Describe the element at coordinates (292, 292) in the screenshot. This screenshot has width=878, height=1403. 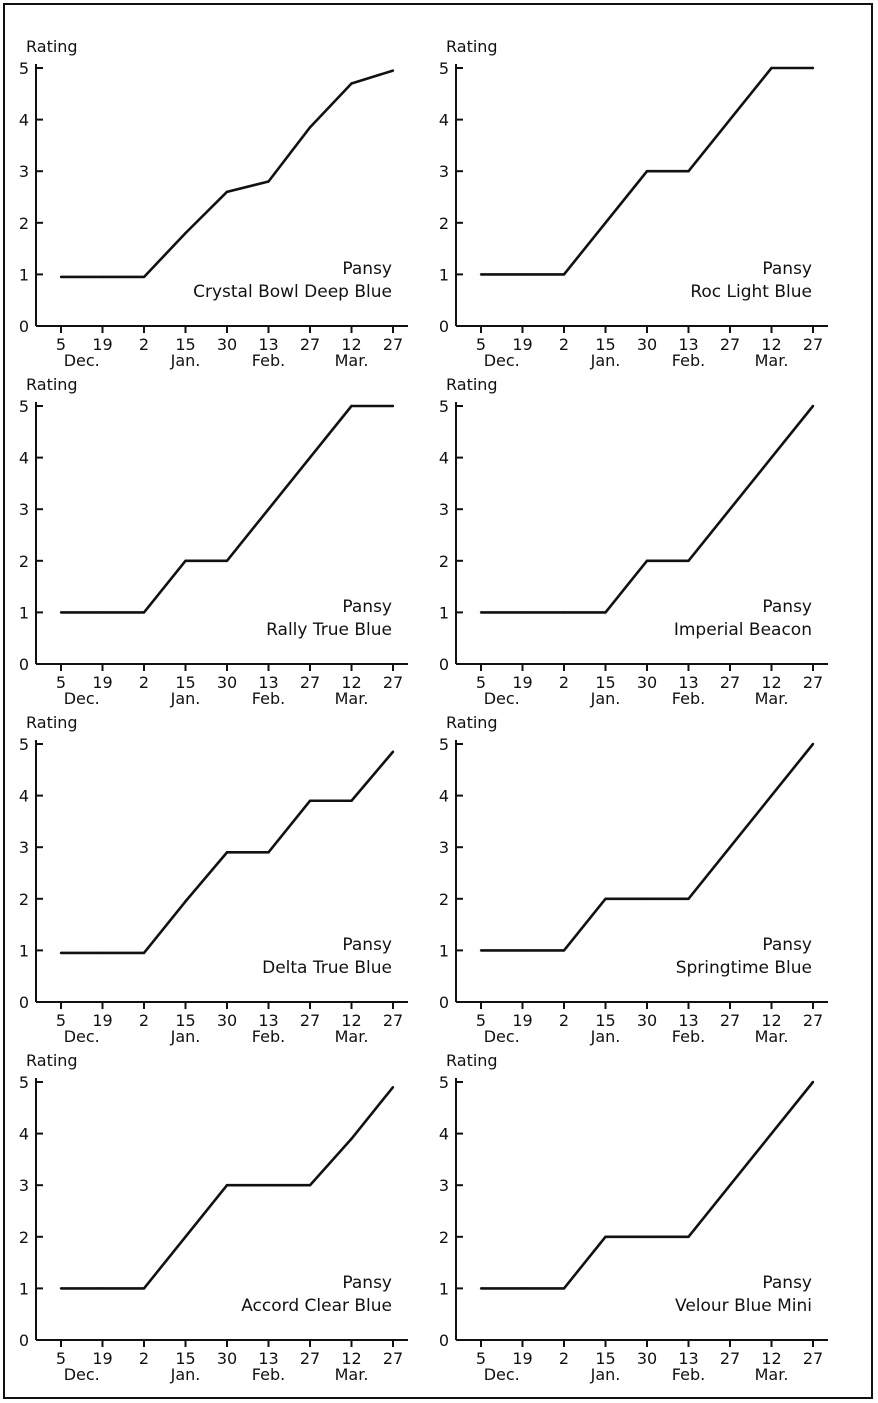
I see `chart-subtitle: Crystal Bowl Deep Blue` at that location.